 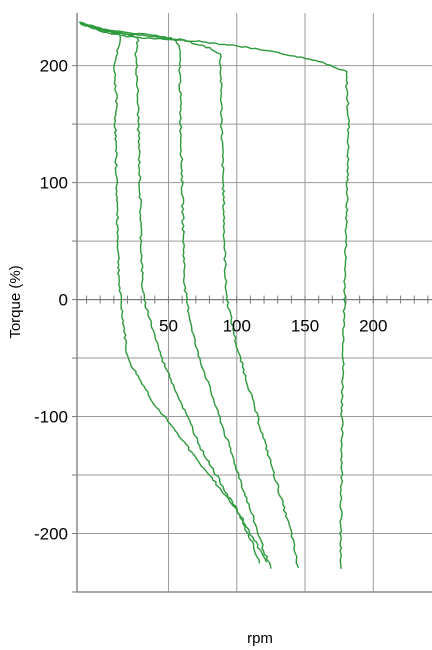 I want to click on x-tick-label-1: 100, so click(x=237, y=326).